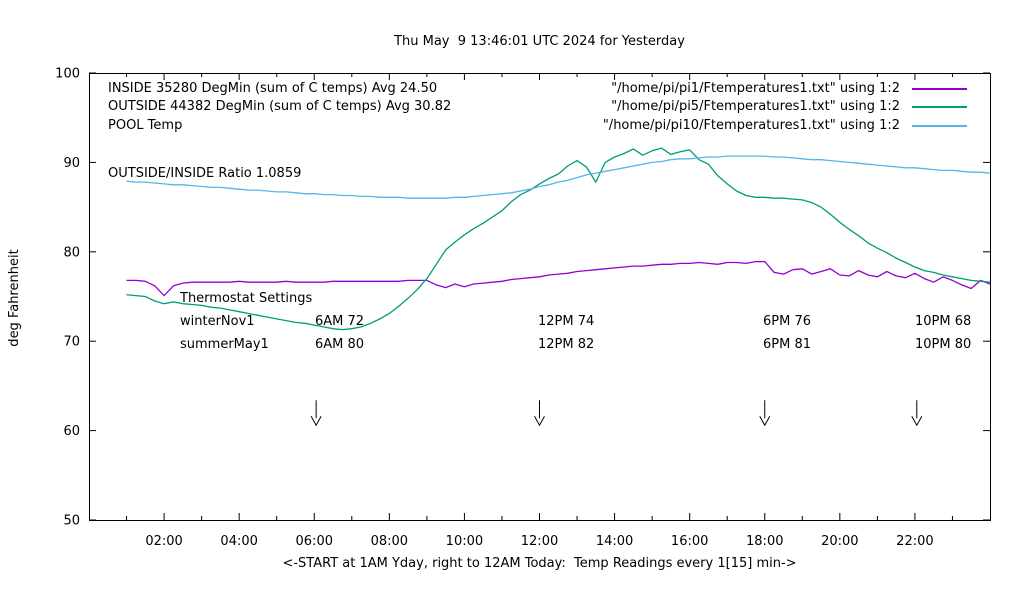  Describe the element at coordinates (340, 321) in the screenshot. I see `thermostat-winter-6am: 6AM 72` at that location.